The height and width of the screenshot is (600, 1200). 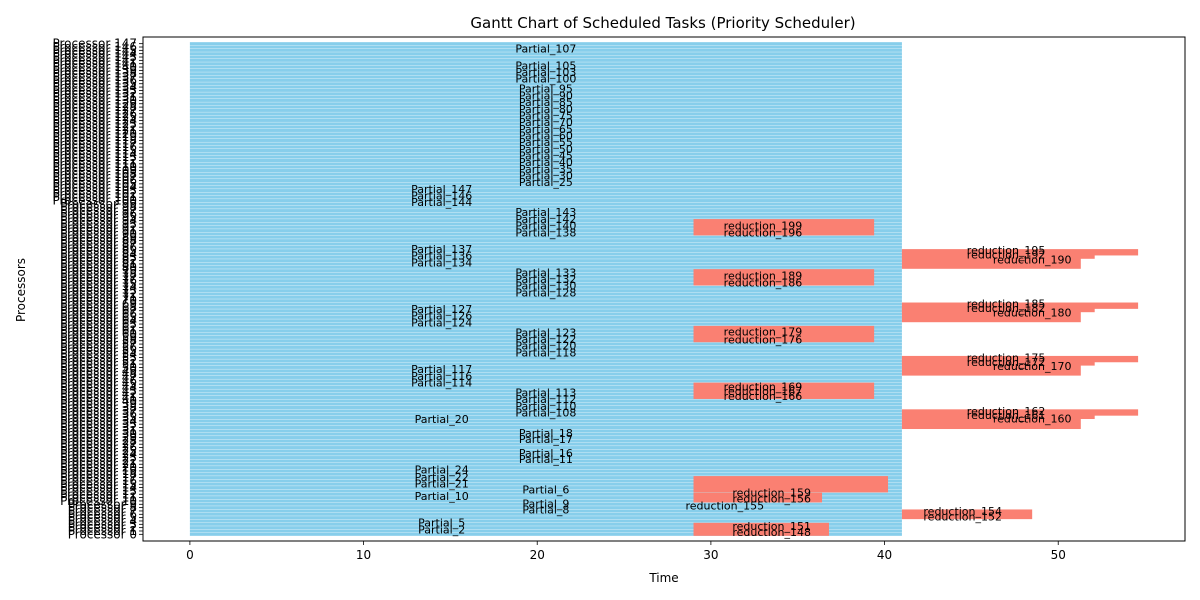 What do you see at coordinates (98, 441) in the screenshot?
I see `y-tick-label: Processor 28` at bounding box center [98, 441].